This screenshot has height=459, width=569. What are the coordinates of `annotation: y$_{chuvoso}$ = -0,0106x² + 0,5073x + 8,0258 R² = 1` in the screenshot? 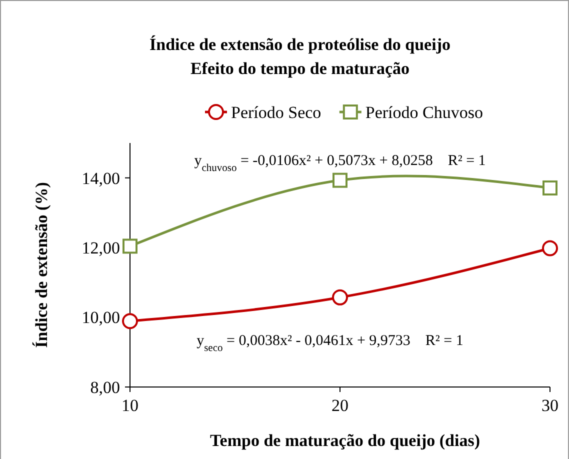 It's located at (340, 163).